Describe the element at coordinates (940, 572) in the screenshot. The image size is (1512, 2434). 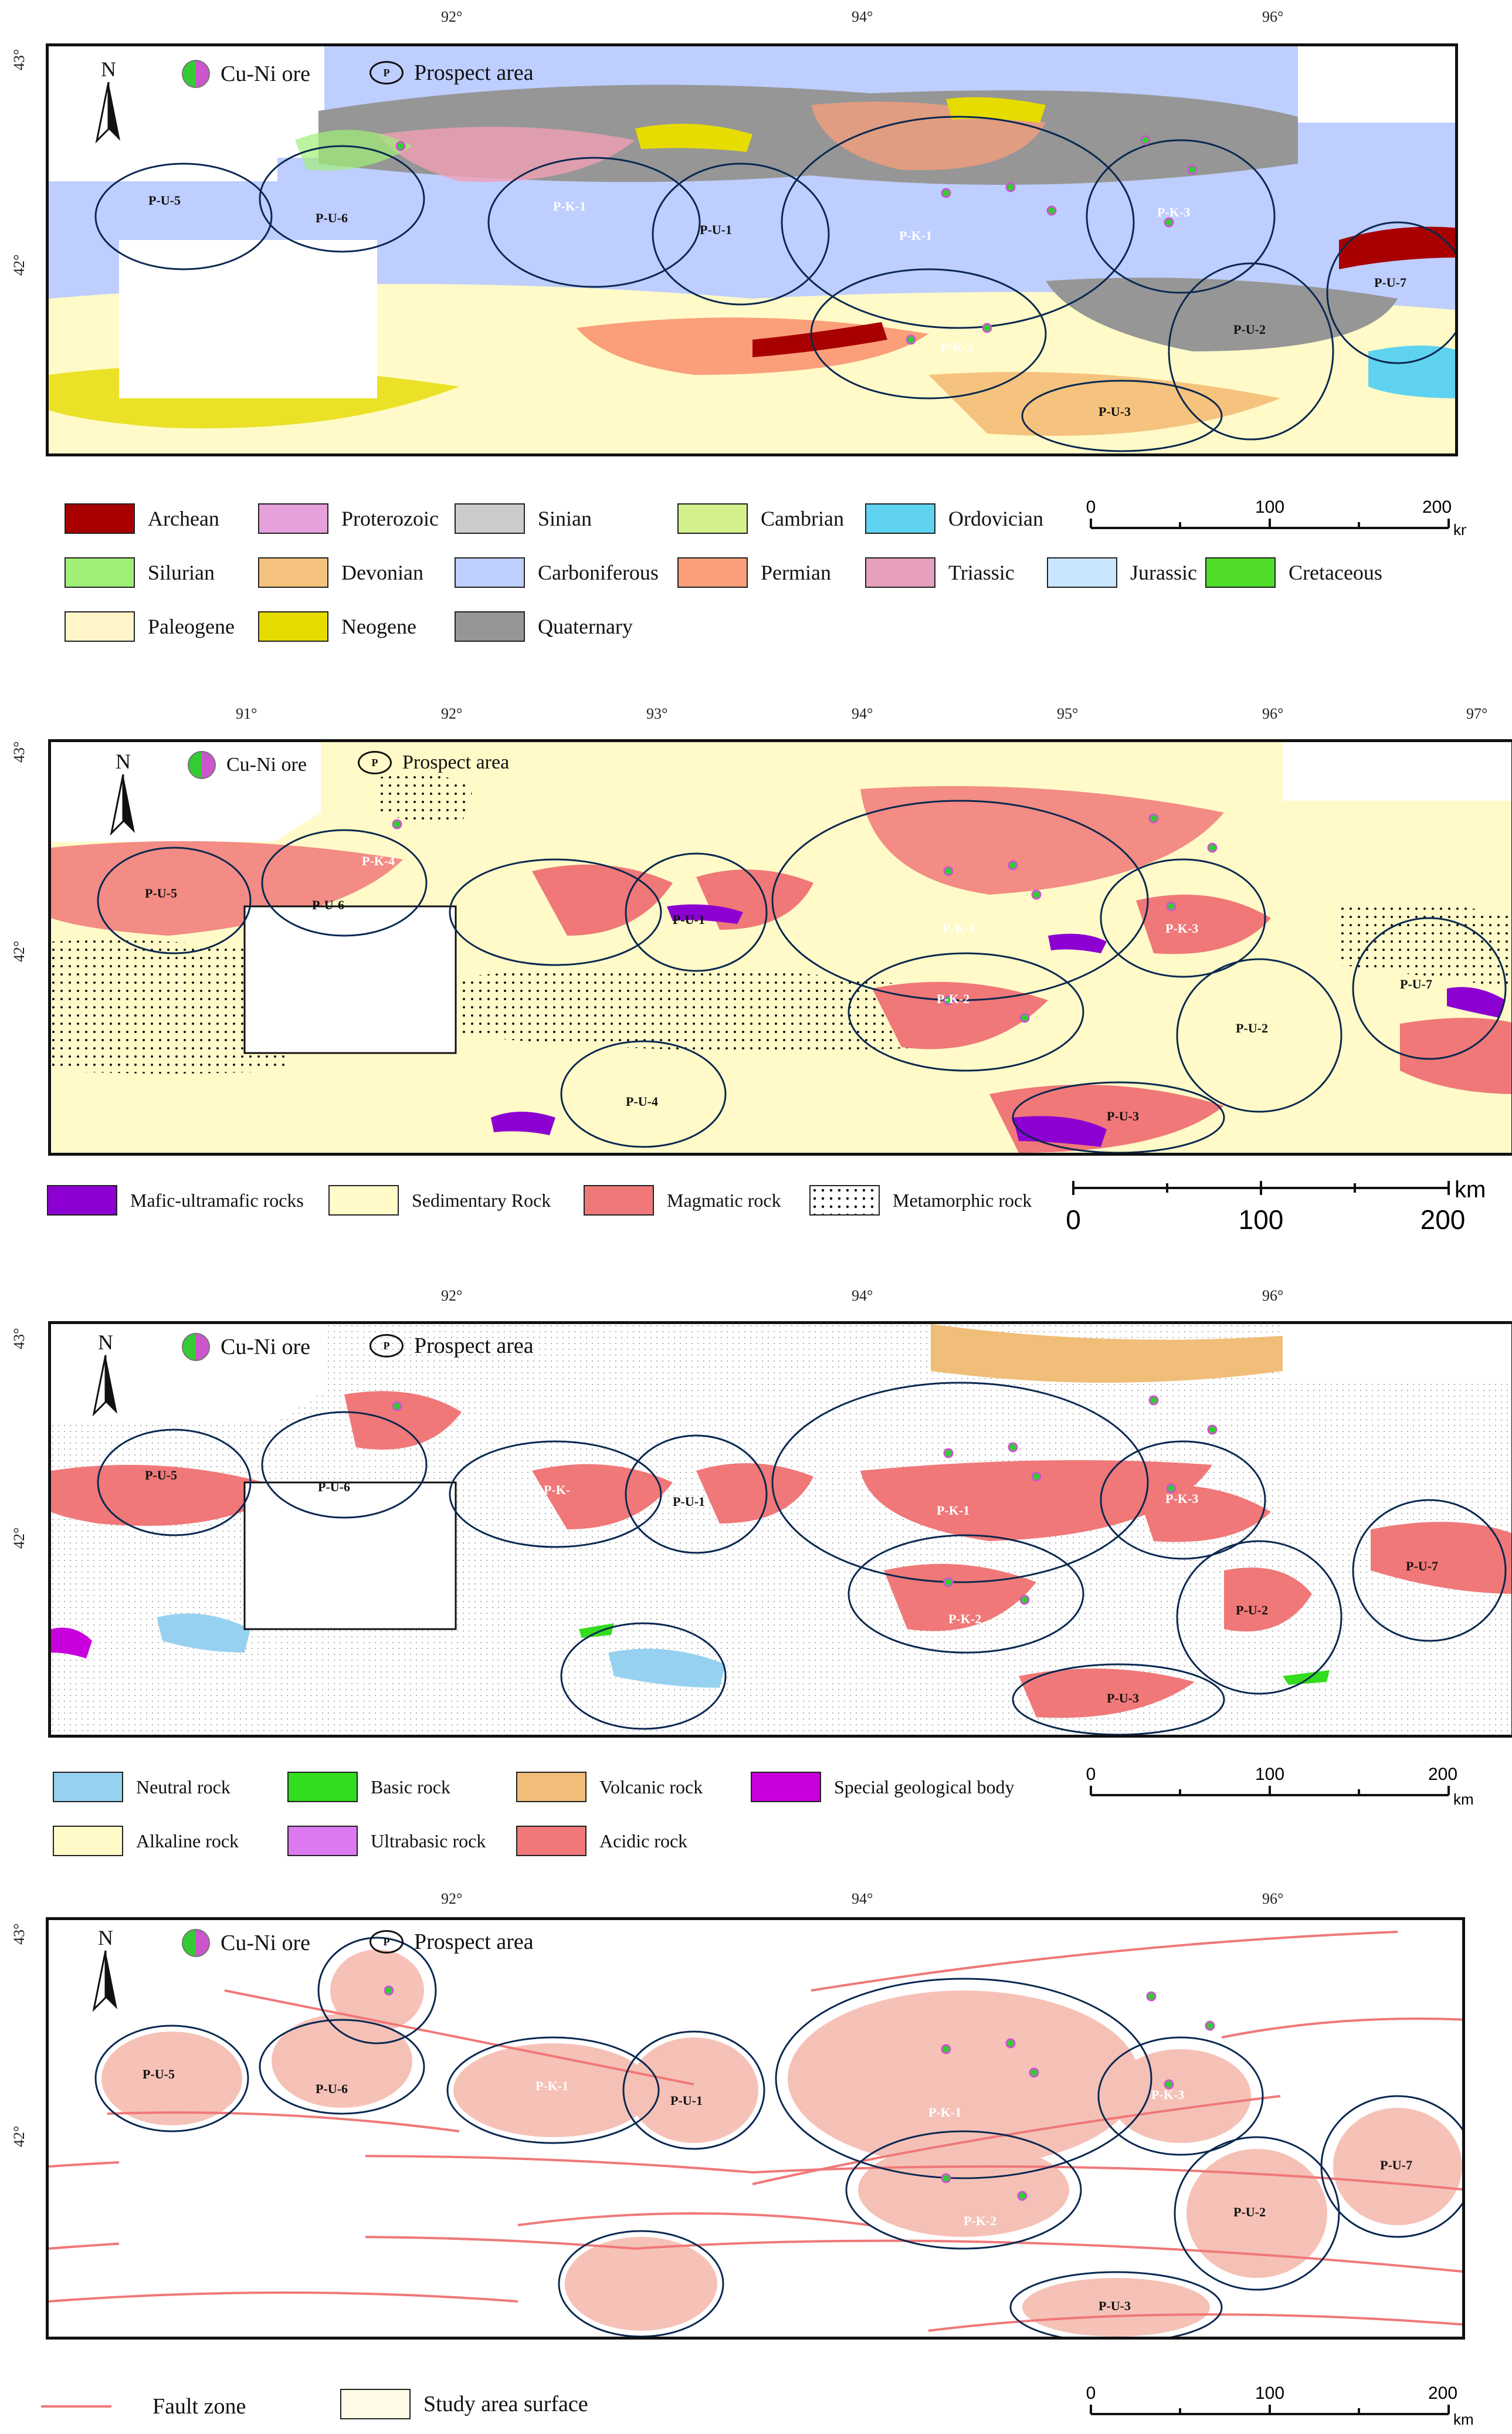
I see `legend-item: Triassic` at that location.